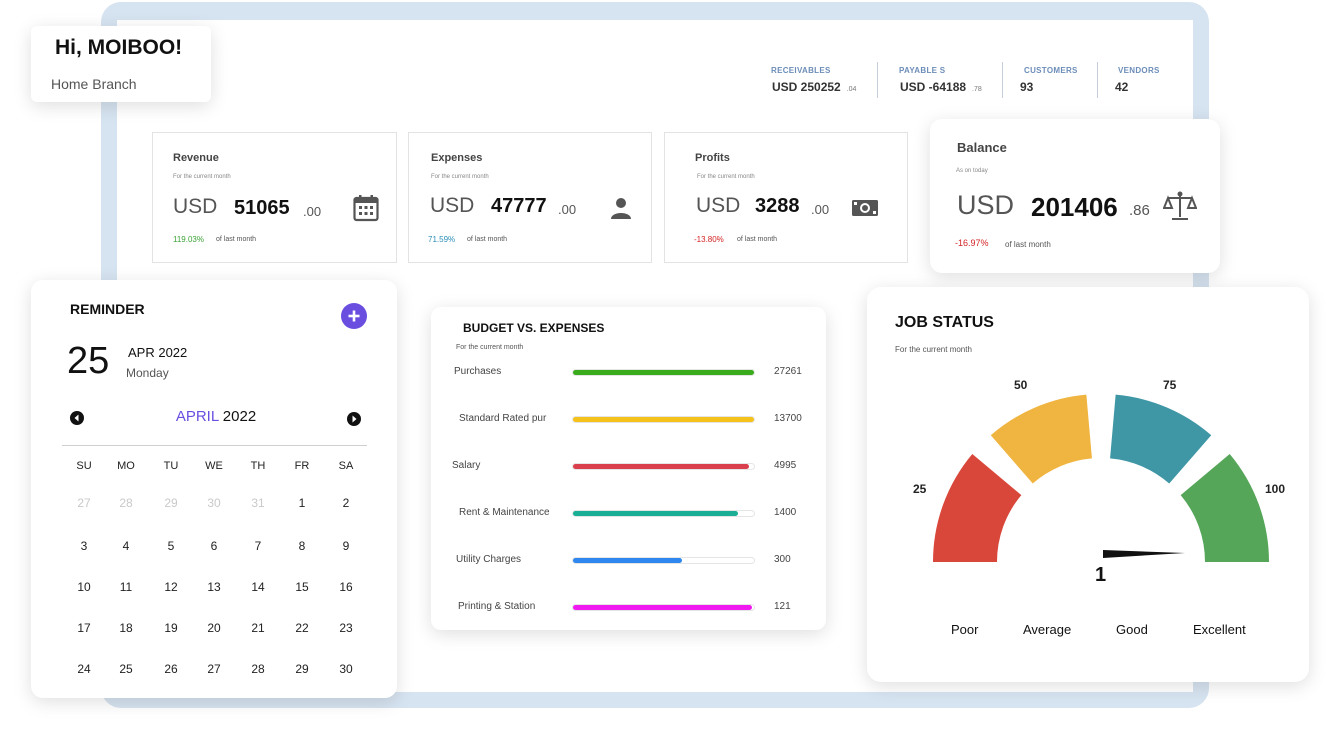 This screenshot has height=732, width=1334. Describe the element at coordinates (782, 559) in the screenshot. I see `budget-item-value: 300` at that location.